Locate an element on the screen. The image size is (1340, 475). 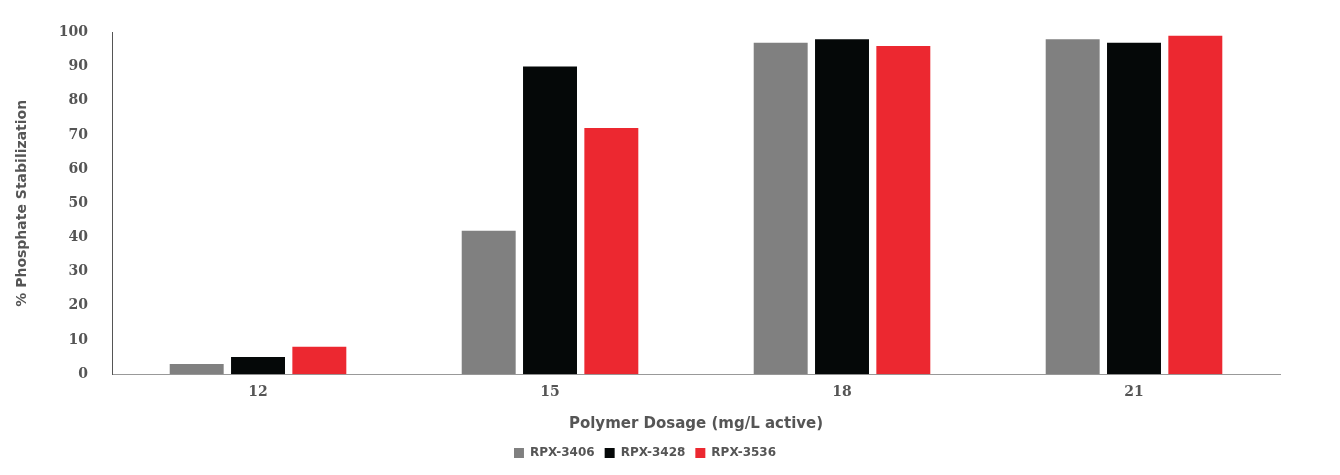
y-tick-label: 90 is located at coordinates (78, 65).